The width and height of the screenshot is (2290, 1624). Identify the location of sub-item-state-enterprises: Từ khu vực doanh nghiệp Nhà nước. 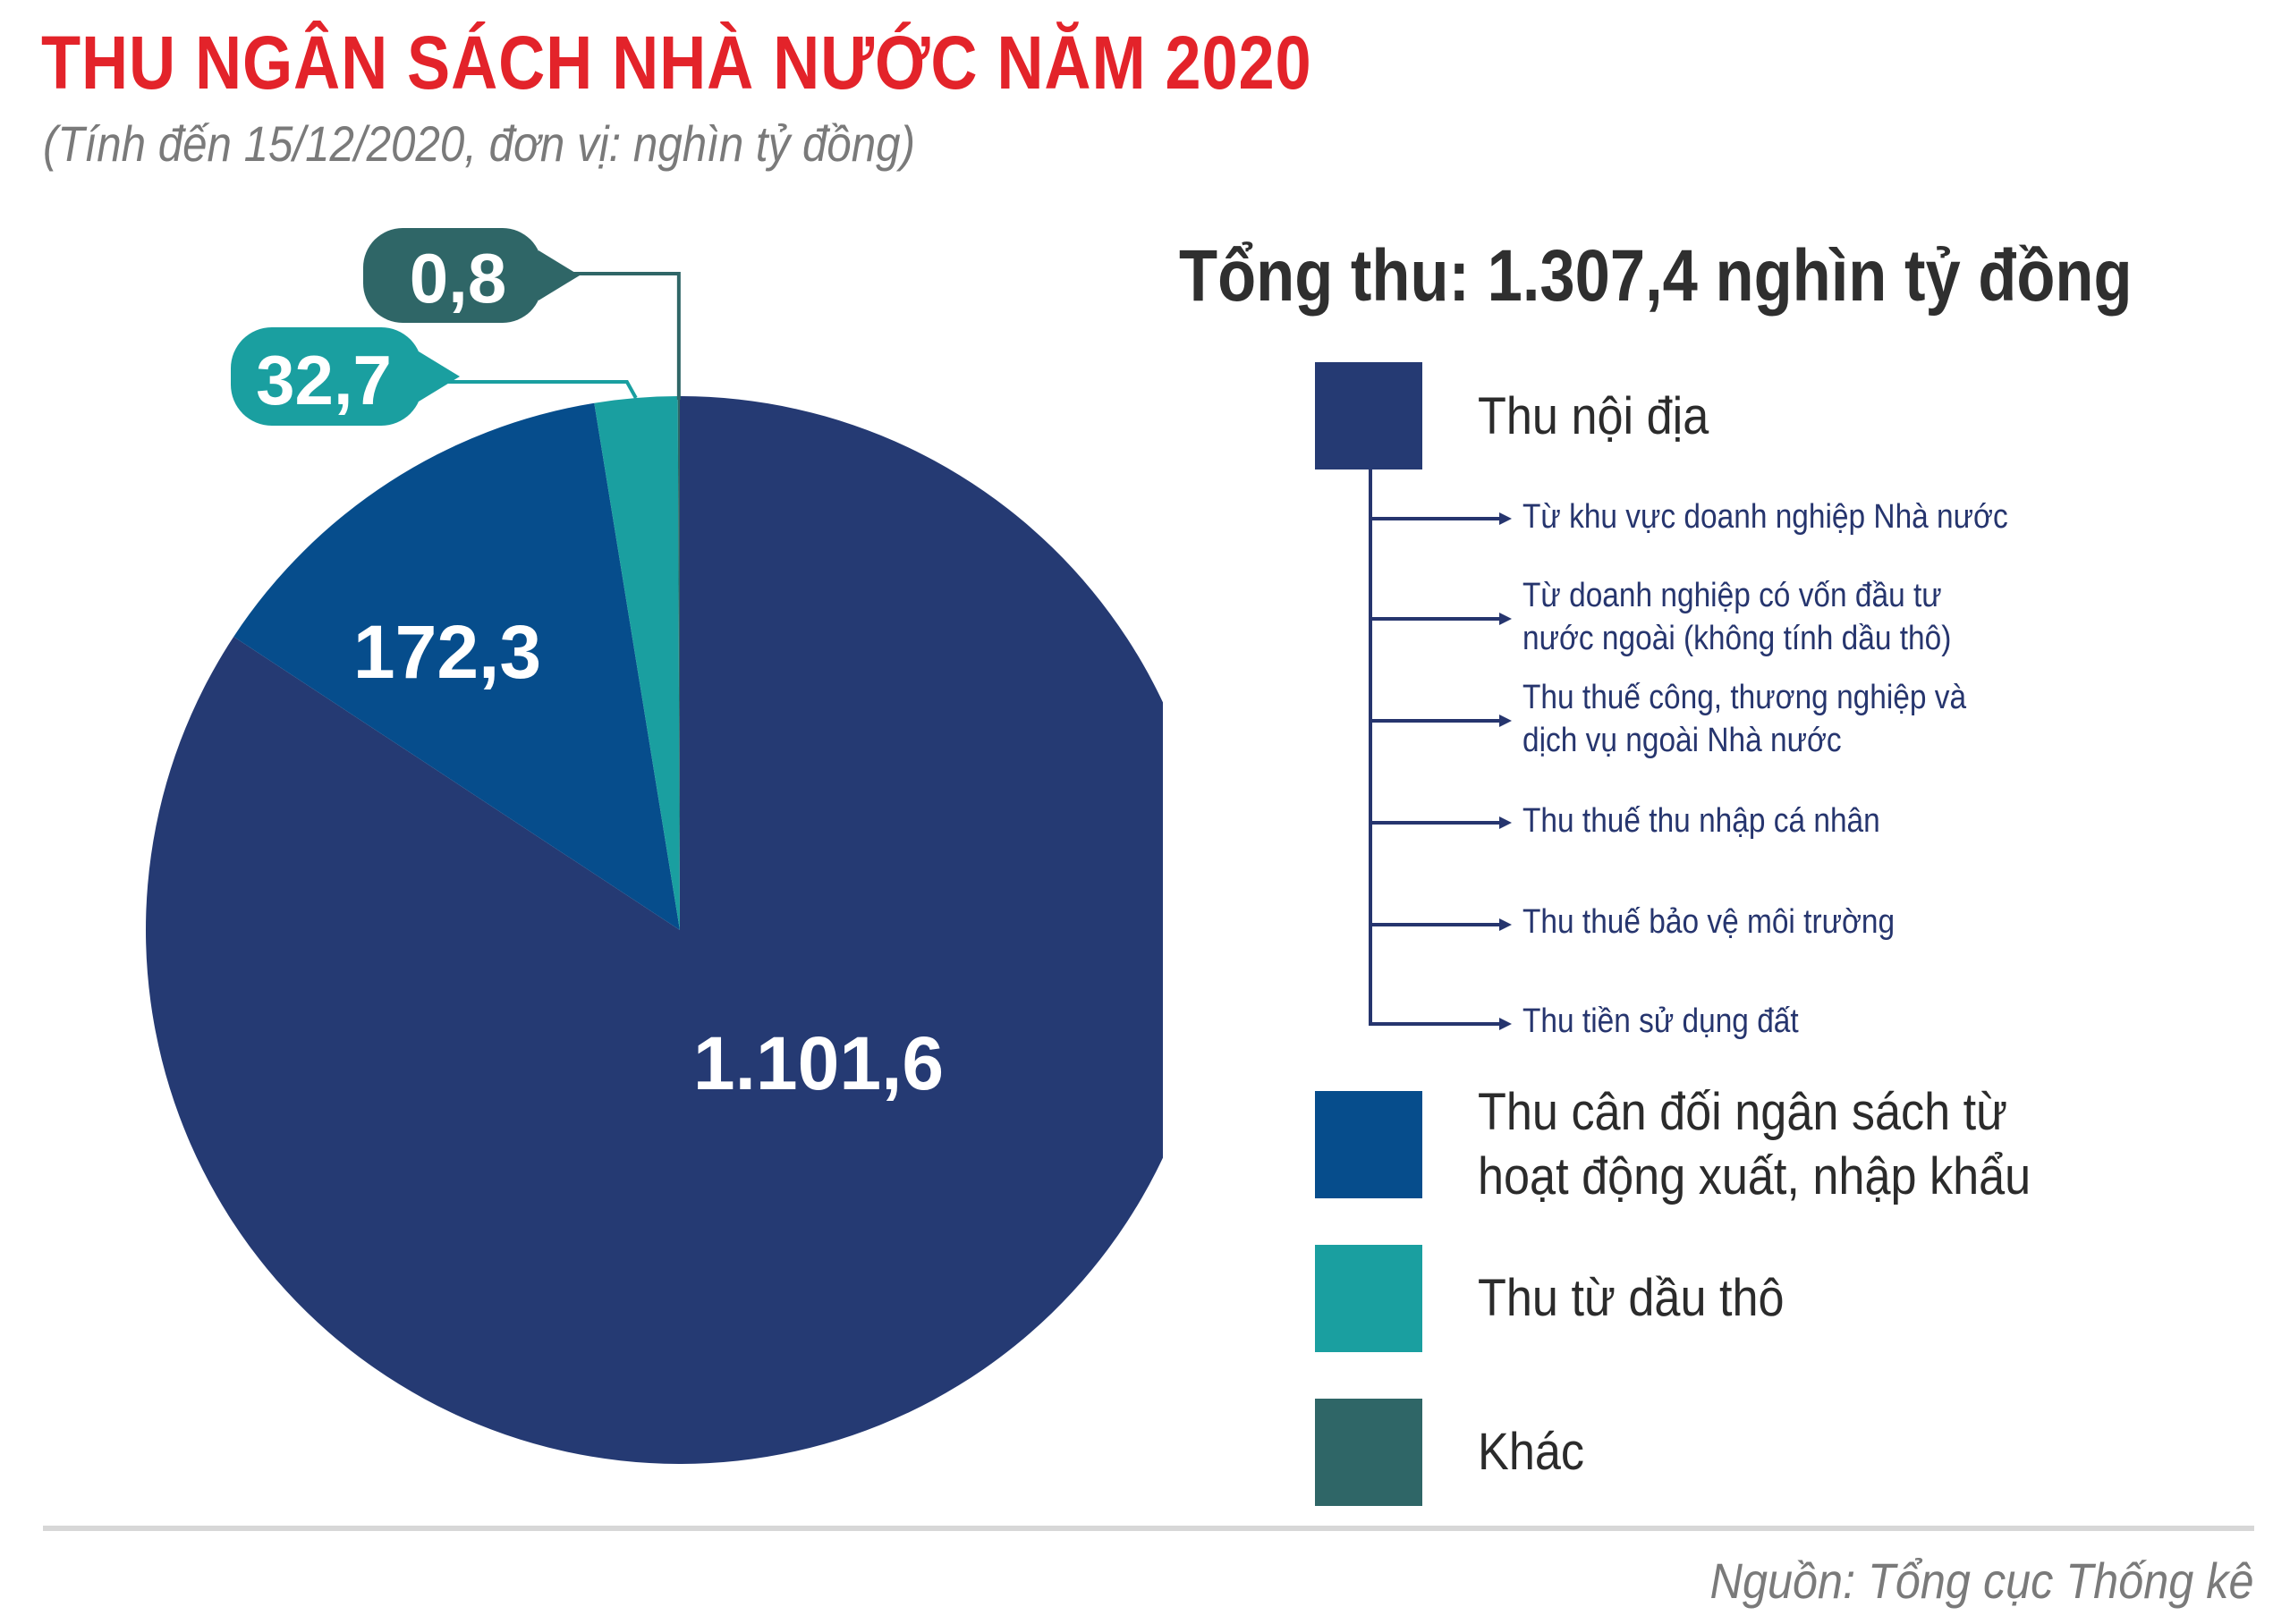
(1765, 516).